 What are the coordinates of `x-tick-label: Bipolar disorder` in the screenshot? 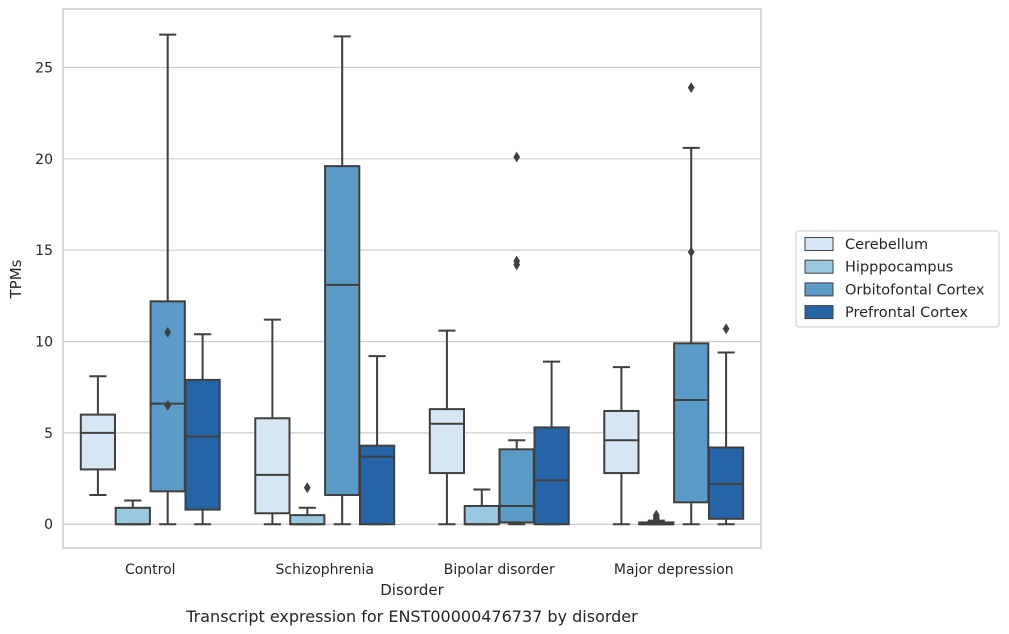 It's located at (499, 570).